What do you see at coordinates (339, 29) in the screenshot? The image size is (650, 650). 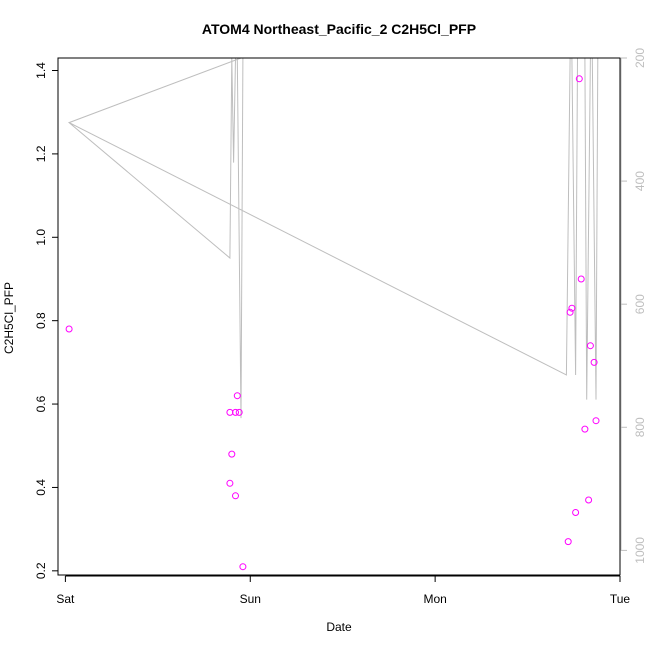 I see `chart-title: ATOM4 Northeast_Pacific_2 C2H5Cl_PFP` at bounding box center [339, 29].